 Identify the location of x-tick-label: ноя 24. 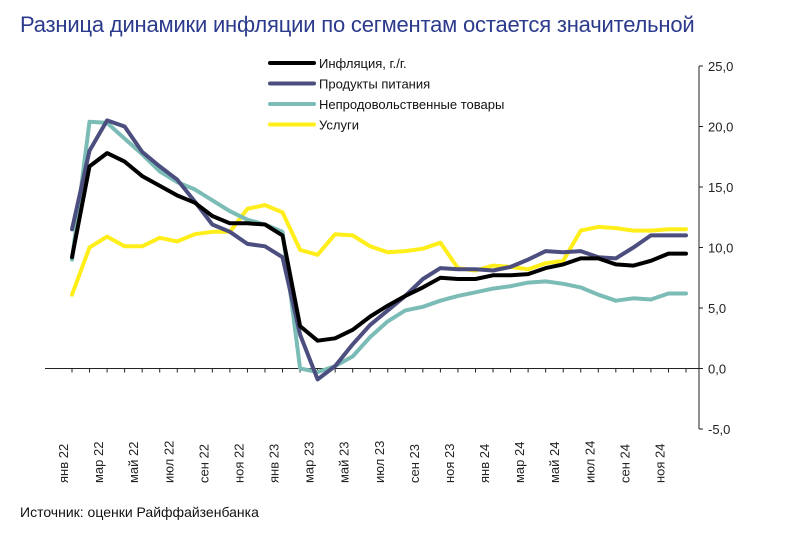
(659, 463).